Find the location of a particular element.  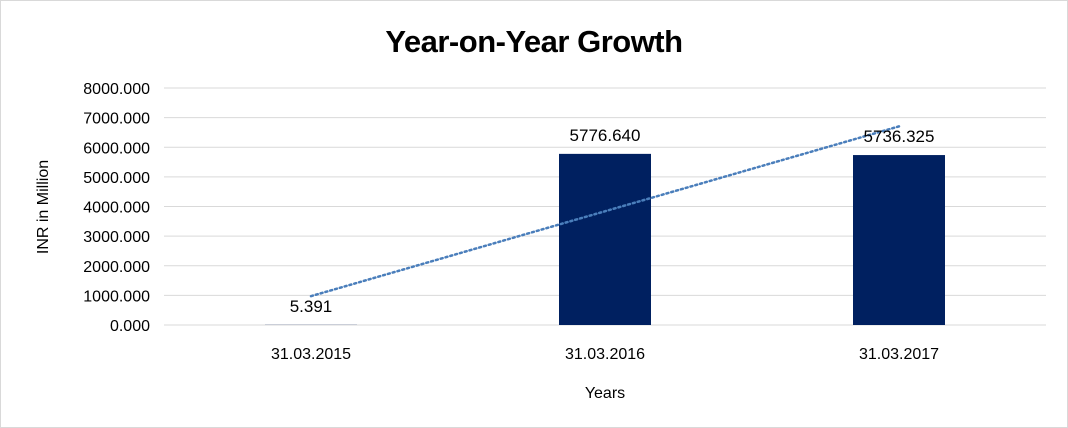

x-tick-label: 31.03.2015 is located at coordinates (311, 354).